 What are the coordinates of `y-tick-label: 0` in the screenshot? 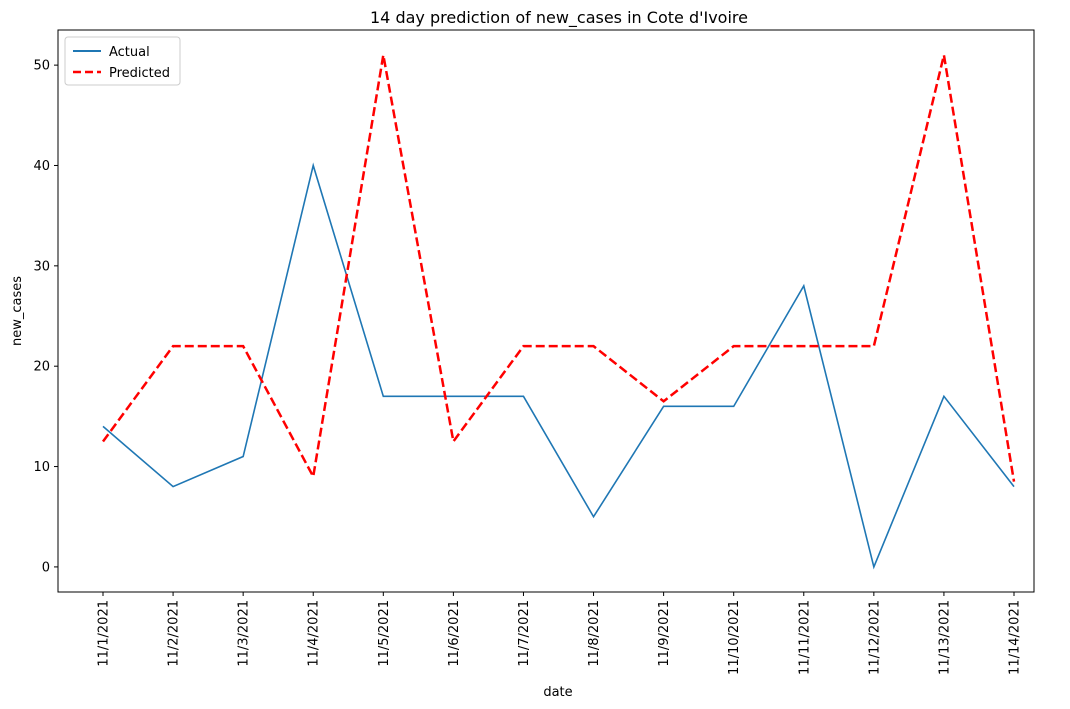 It's located at (46, 567).